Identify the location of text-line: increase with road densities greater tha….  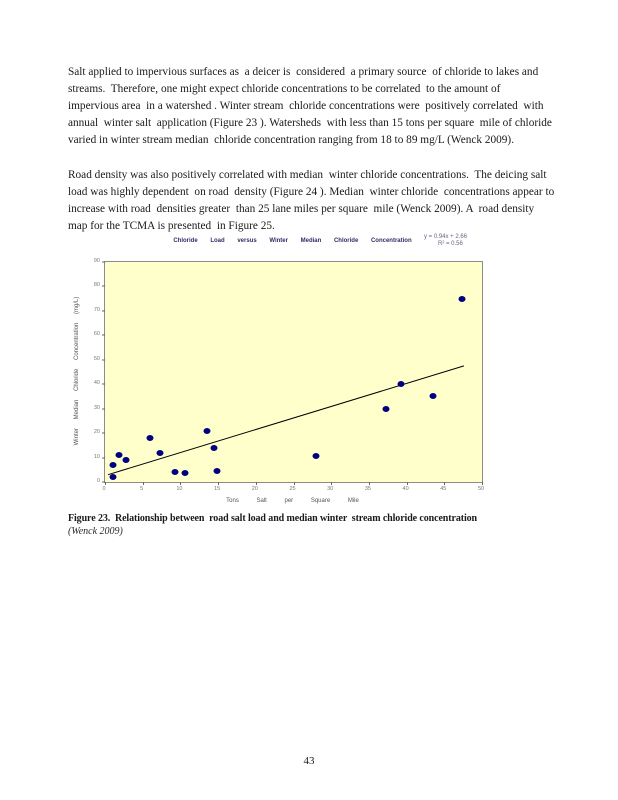
(301, 209).